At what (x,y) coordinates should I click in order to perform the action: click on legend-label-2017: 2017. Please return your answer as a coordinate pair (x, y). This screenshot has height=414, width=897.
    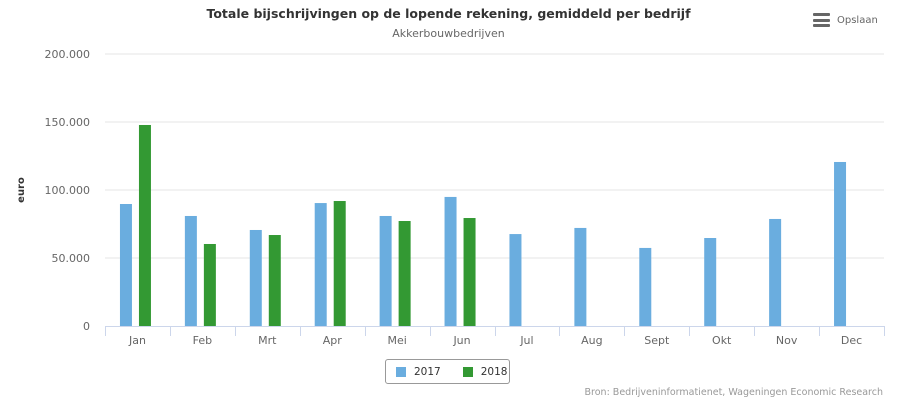
    Looking at the image, I should click on (427, 371).